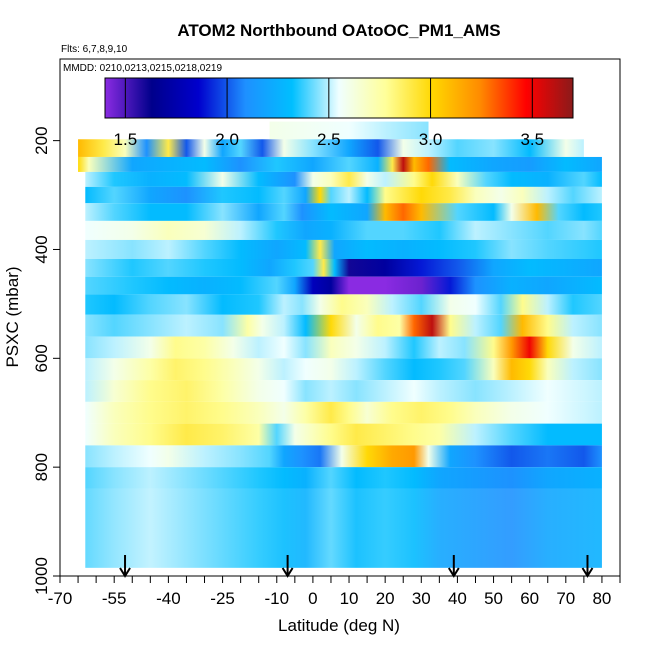  Describe the element at coordinates (493, 598) in the screenshot. I see `x-tick-label: 50` at that location.